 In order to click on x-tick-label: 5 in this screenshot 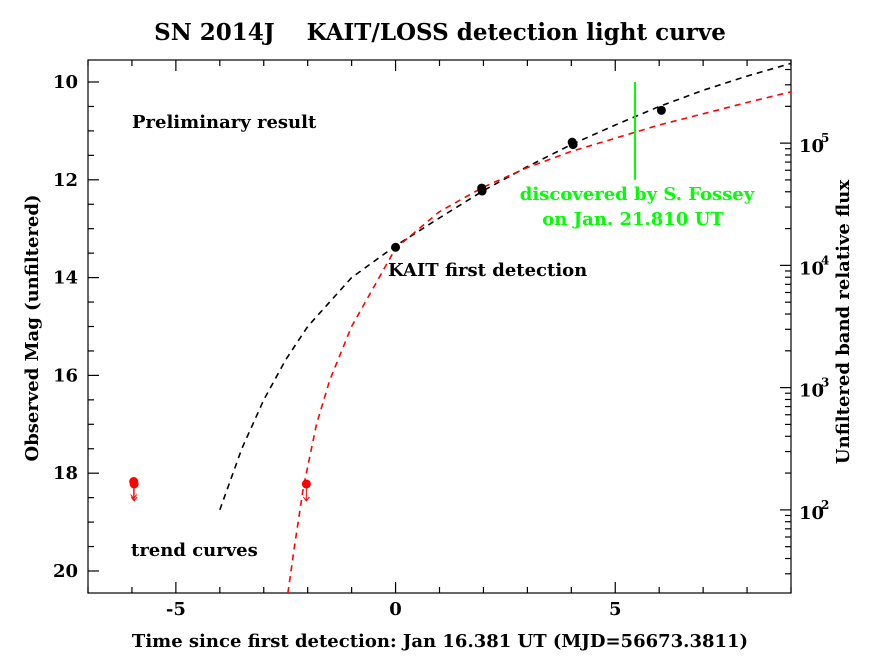, I will do `click(615, 609)`.